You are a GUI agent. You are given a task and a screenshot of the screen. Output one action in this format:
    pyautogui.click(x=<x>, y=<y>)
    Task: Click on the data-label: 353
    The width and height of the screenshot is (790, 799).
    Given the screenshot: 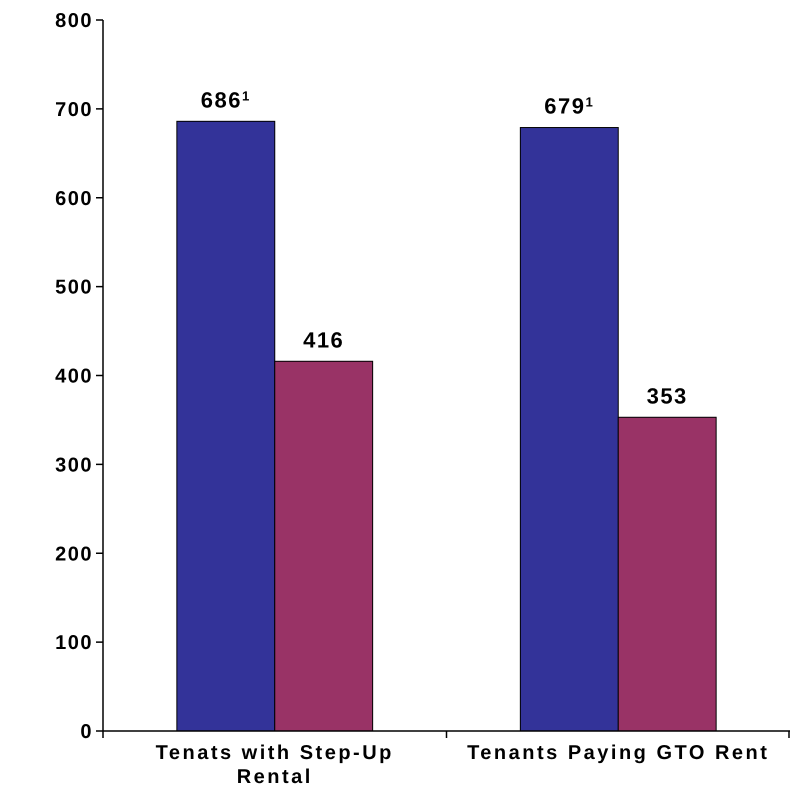 What is the action you would take?
    pyautogui.click(x=667, y=395)
    